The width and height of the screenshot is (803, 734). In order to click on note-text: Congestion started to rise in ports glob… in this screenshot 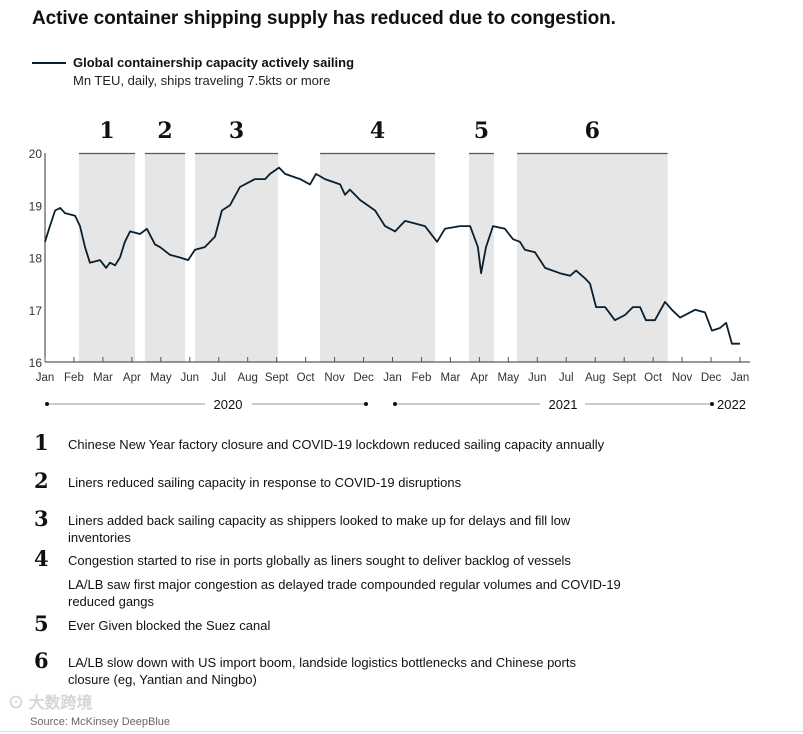, I will do `click(319, 560)`.